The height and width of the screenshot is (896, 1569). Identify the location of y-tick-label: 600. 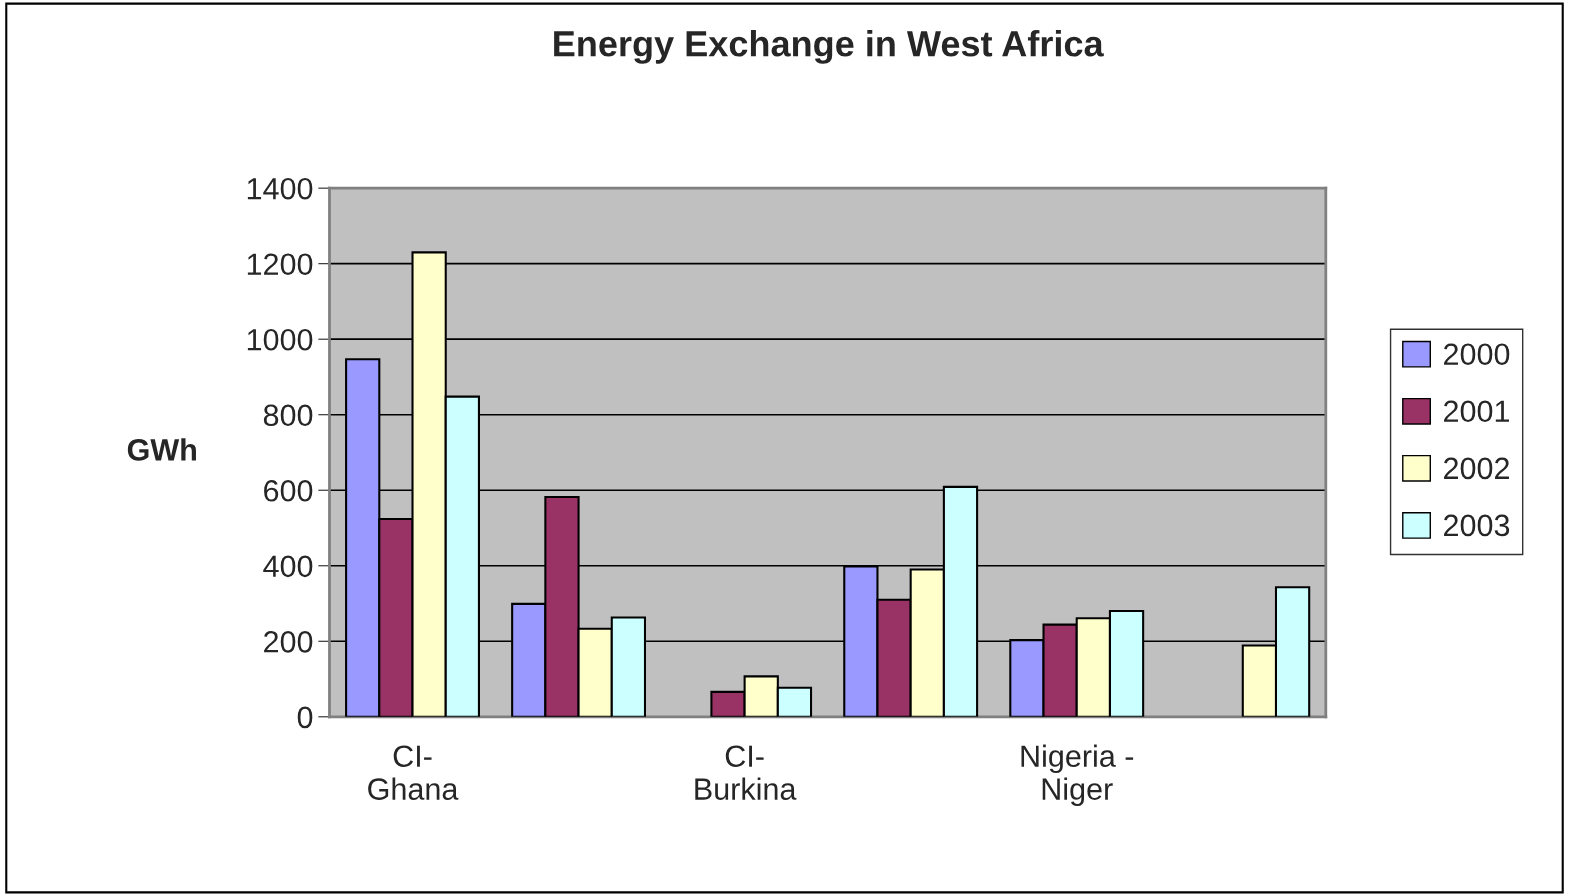
(288, 490).